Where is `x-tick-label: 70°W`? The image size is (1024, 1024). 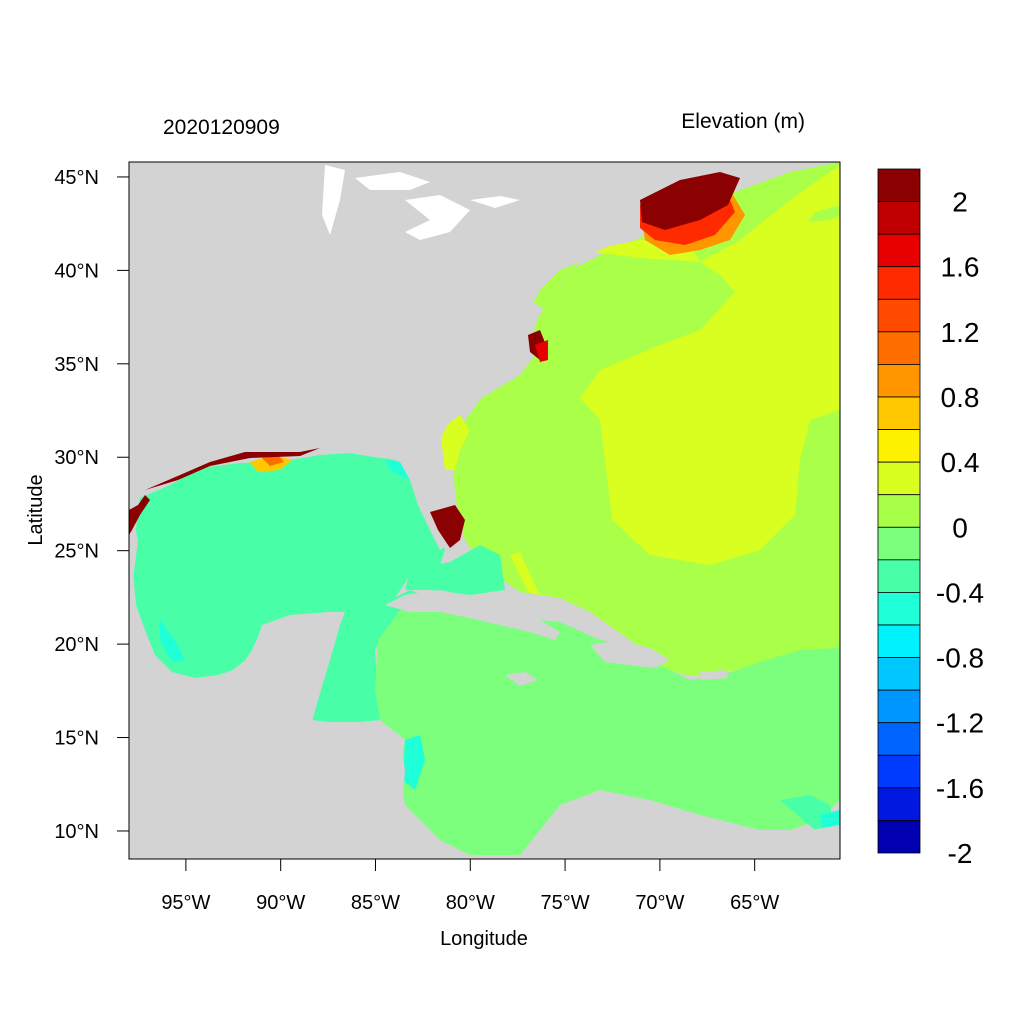
x-tick-label: 70°W is located at coordinates (659, 903).